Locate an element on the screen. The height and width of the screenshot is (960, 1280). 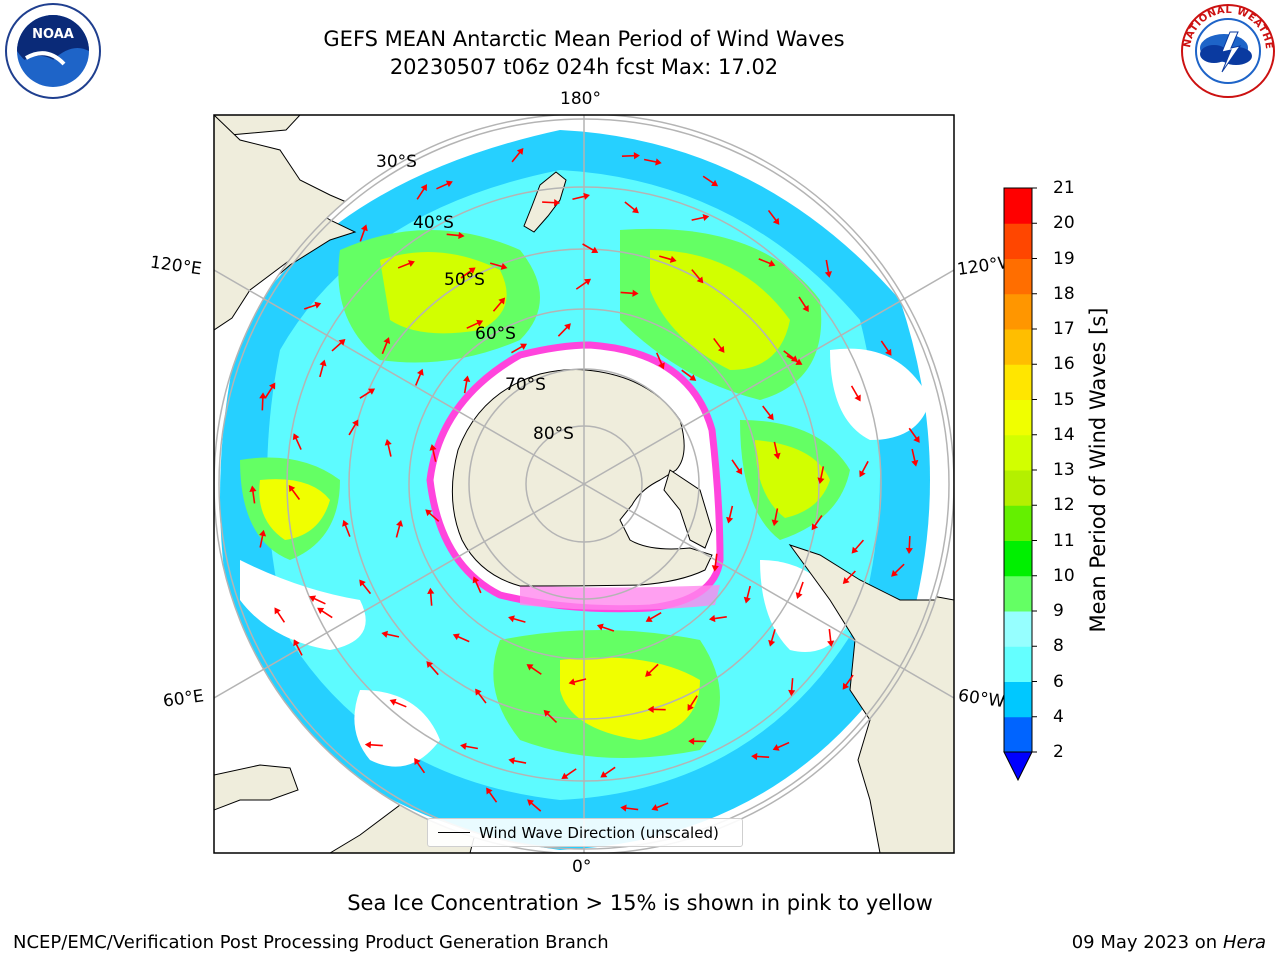
colorbar-tick-label: 15 is located at coordinates (1064, 399).